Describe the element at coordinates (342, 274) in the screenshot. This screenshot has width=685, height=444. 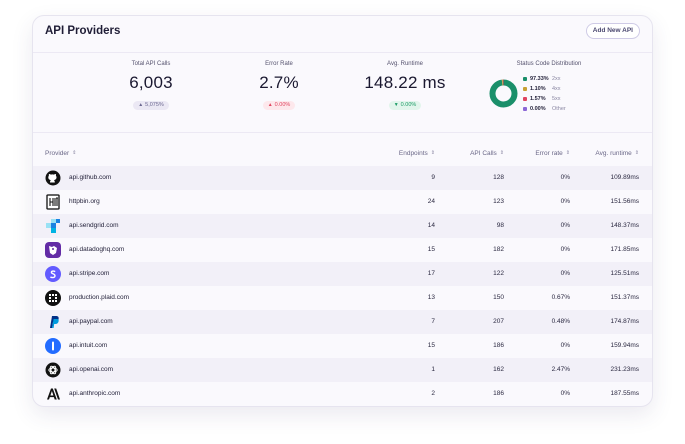
I see `table-row: api.stripe.com 17 122 0% 125.51ms` at that location.